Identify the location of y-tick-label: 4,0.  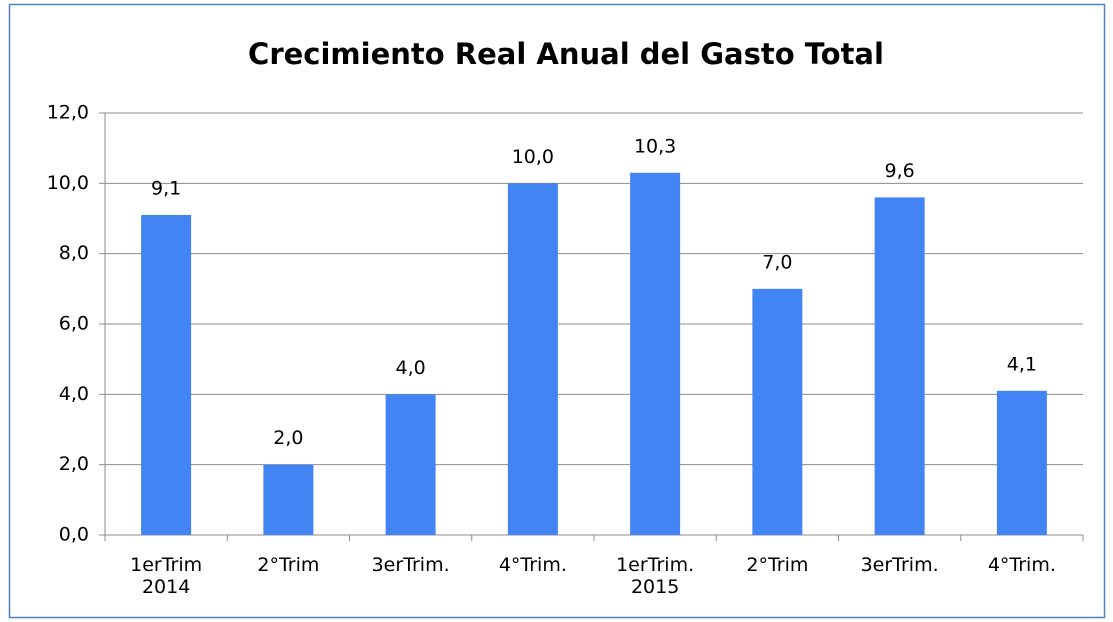
(74, 394).